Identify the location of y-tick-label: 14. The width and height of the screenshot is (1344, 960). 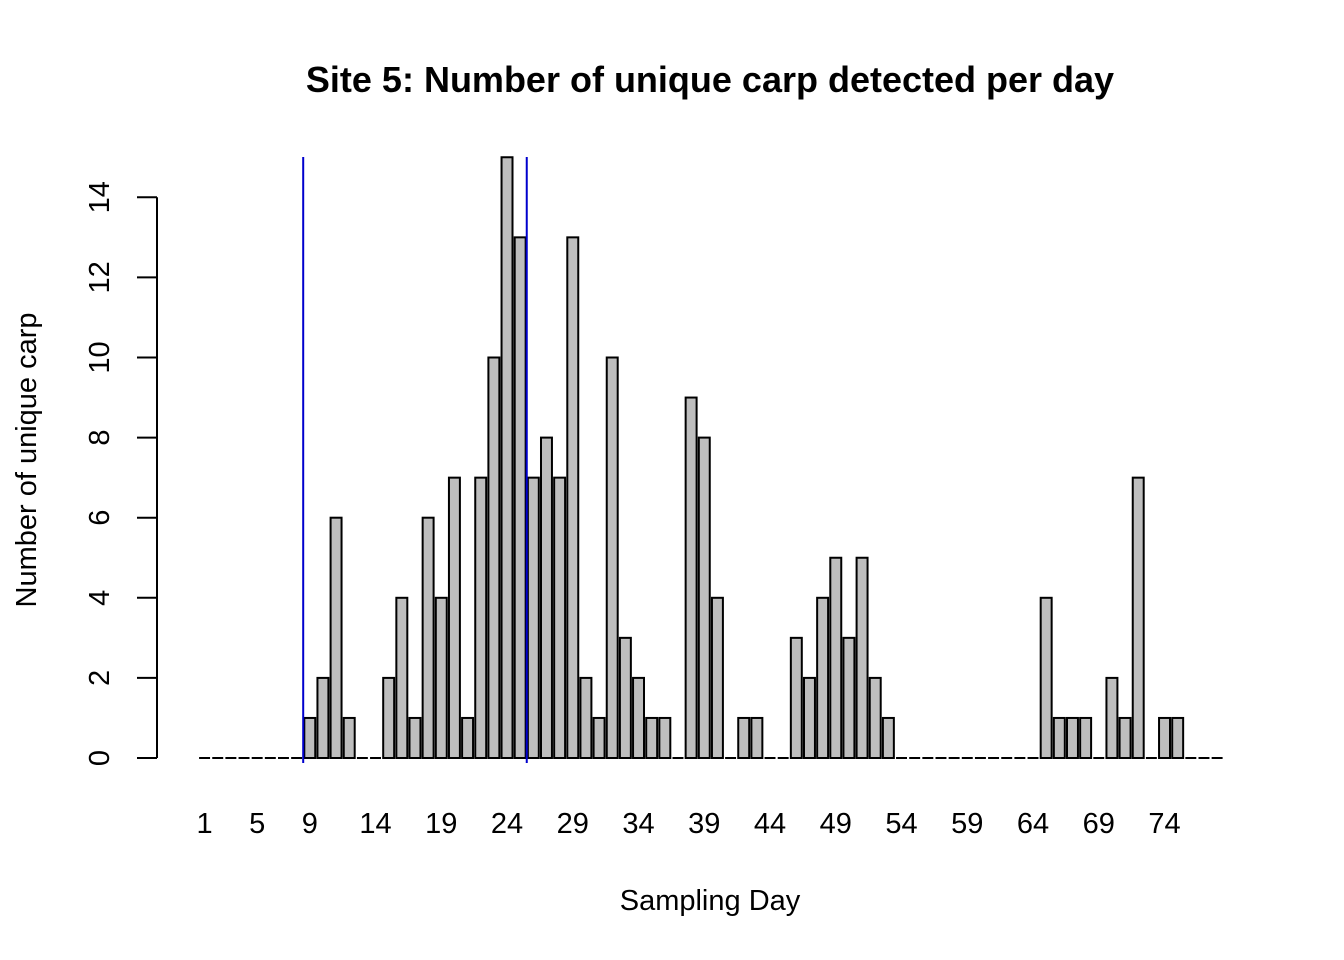
(100, 197).